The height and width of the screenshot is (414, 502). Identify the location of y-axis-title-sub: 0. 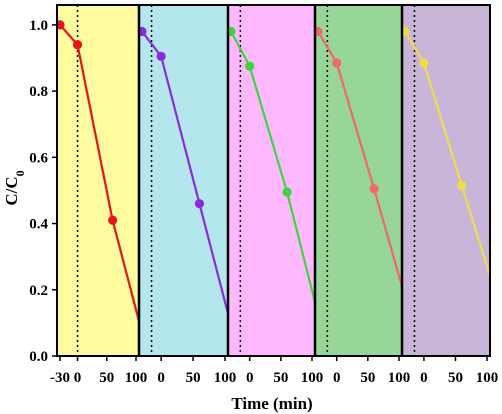
(20, 173).